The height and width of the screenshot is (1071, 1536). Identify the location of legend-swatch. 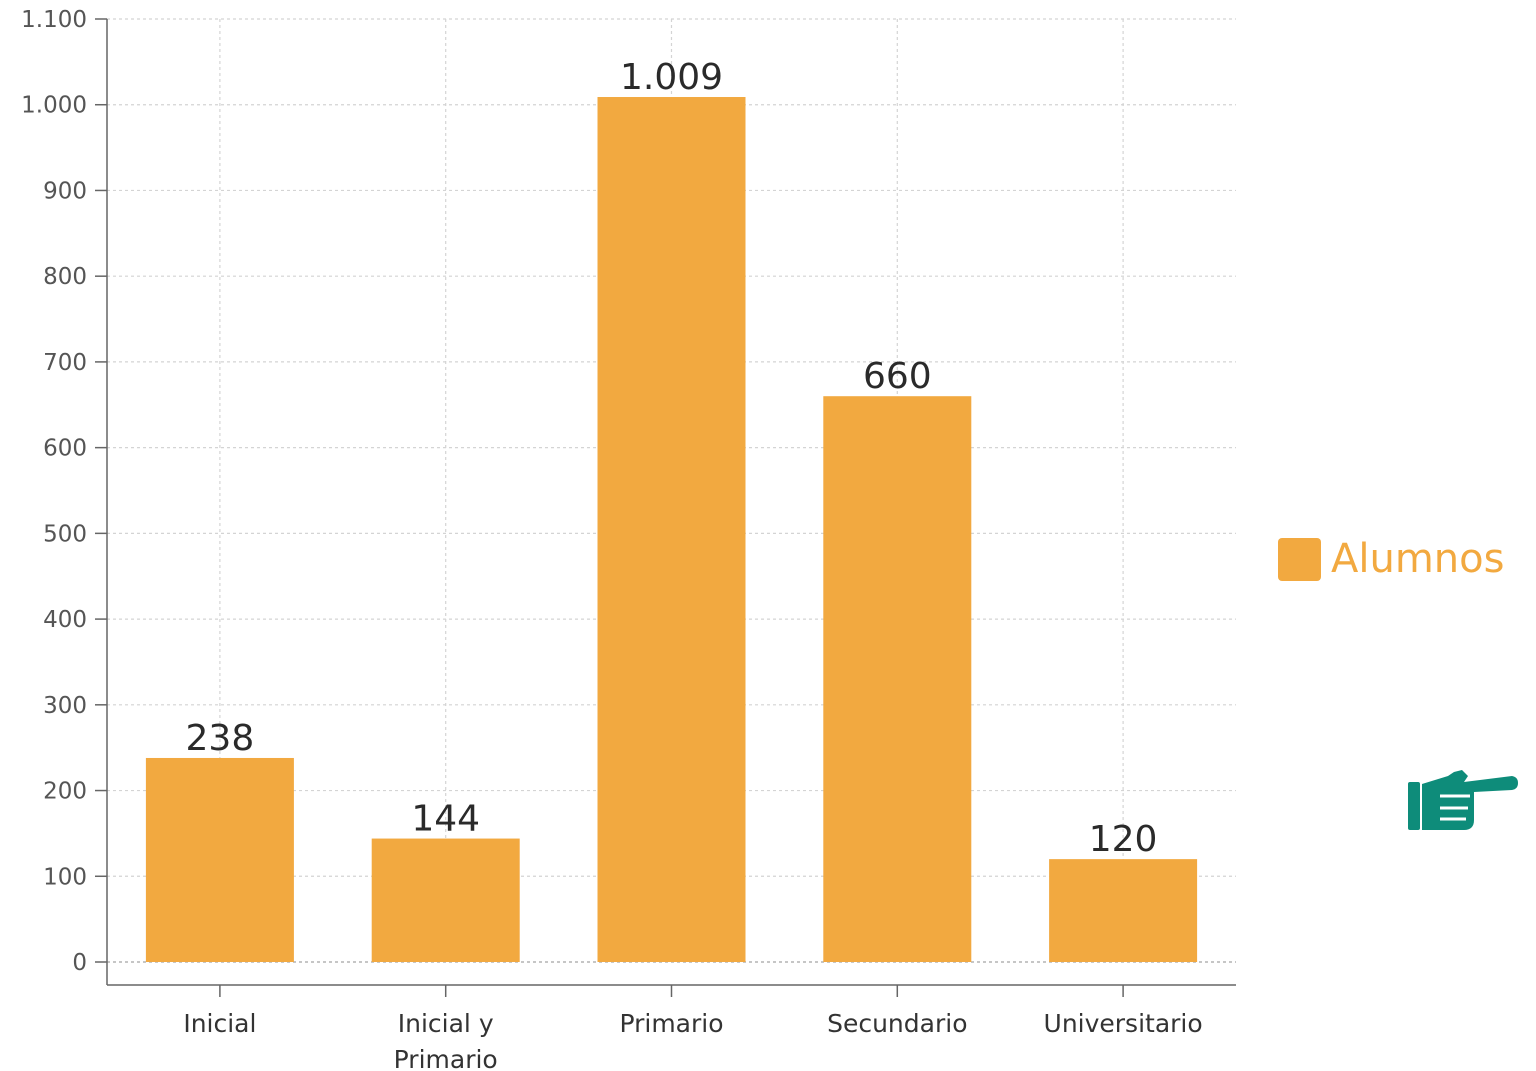
(1299, 559).